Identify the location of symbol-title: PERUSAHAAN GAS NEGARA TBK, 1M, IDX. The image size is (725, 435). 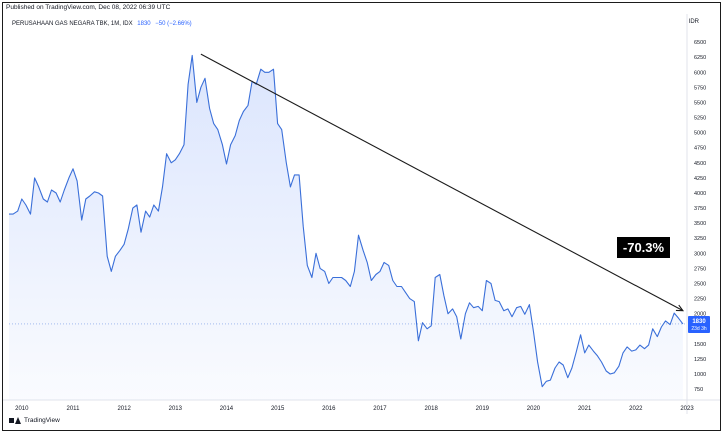
(72, 24).